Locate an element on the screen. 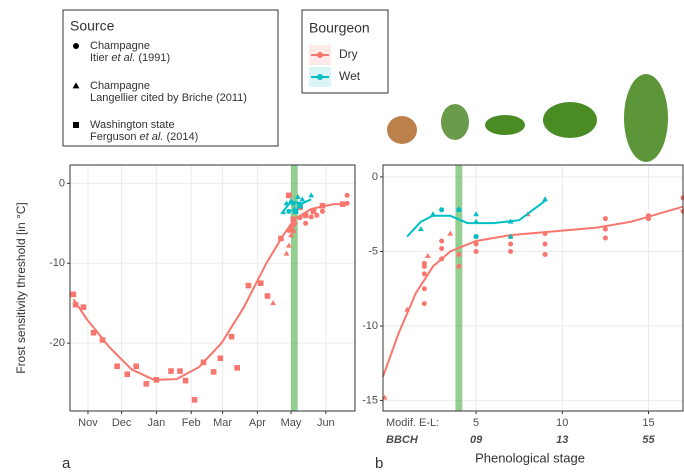 The image size is (684, 472). x-tick-label: Jan is located at coordinates (157, 423).